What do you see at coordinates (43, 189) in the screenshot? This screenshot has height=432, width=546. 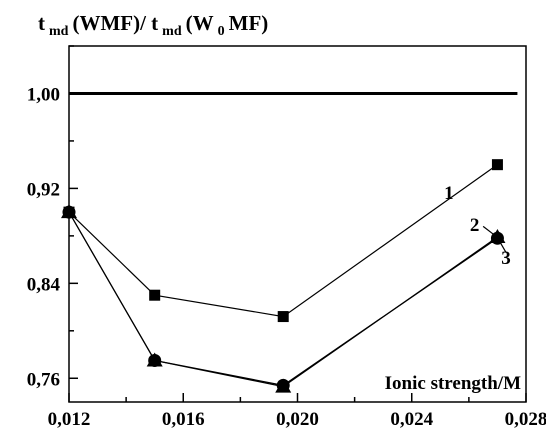 I see `y-tick-label: 0,92` at bounding box center [43, 189].